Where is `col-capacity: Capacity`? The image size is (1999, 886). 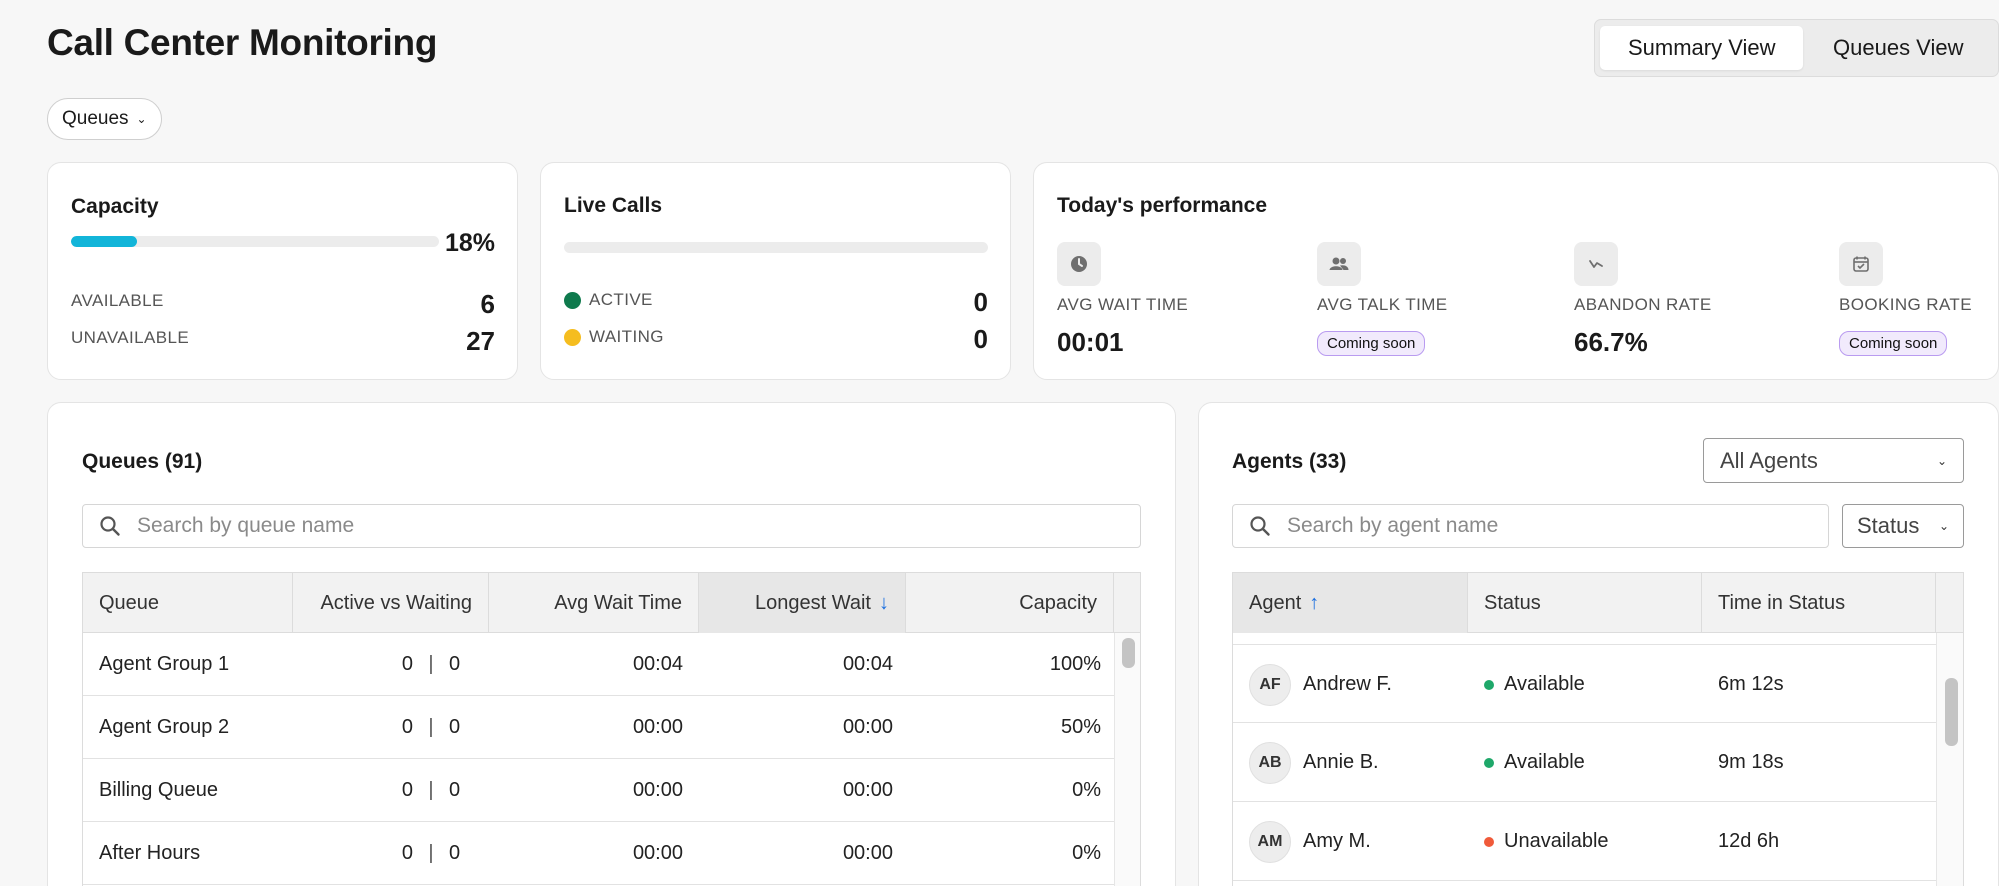
col-capacity: Capacity is located at coordinates (1010, 603).